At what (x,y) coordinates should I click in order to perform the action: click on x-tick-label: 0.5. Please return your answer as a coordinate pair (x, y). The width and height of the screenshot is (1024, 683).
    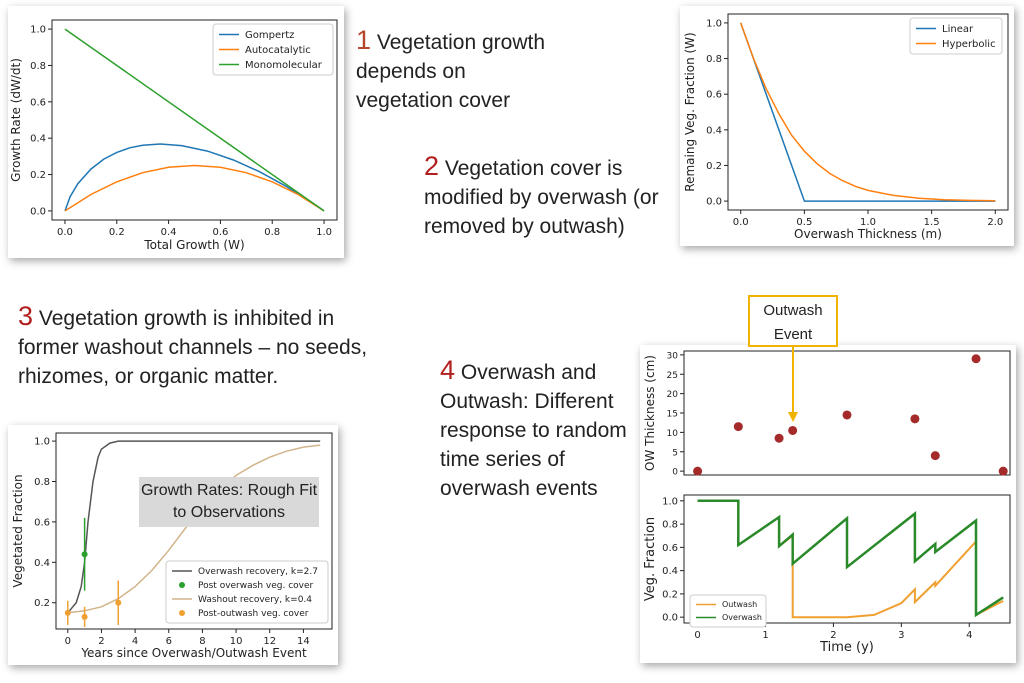
    Looking at the image, I should click on (804, 222).